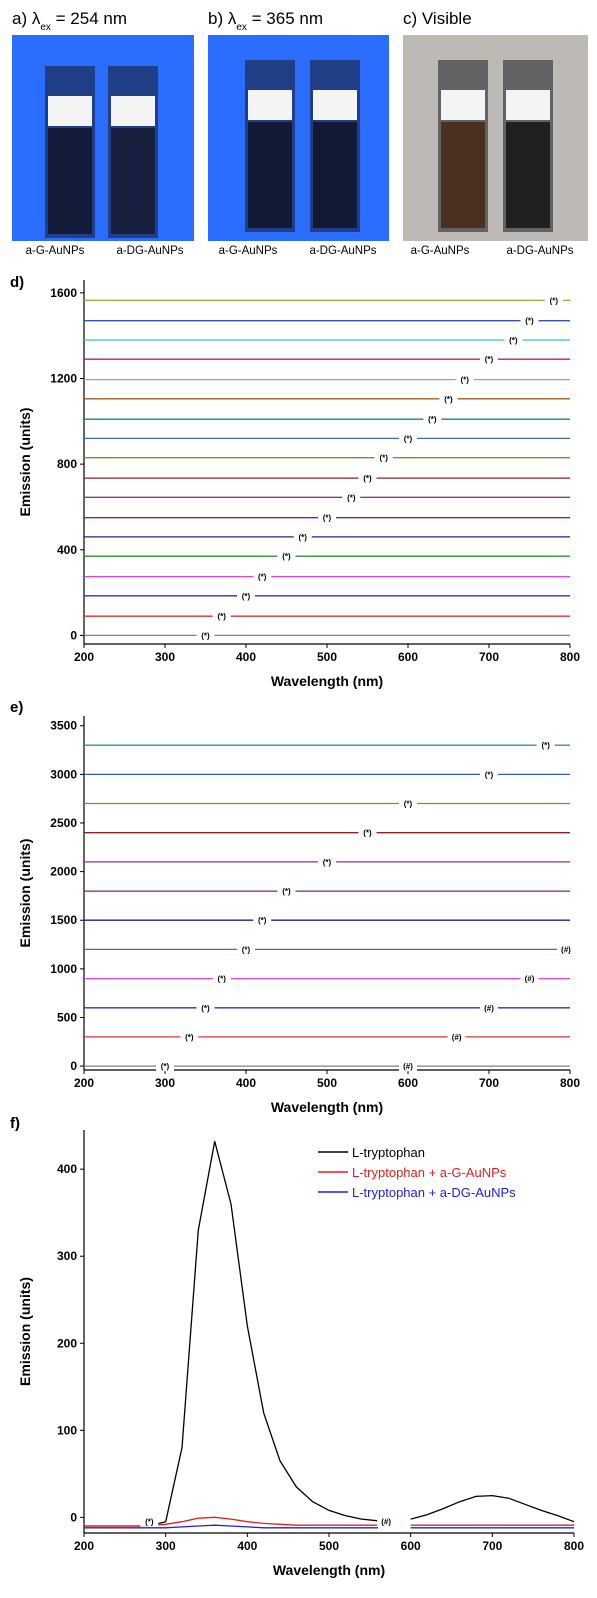 The width and height of the screenshot is (597, 1598). What do you see at coordinates (67, 464) in the screenshot?
I see `y-tick-label: 800` at bounding box center [67, 464].